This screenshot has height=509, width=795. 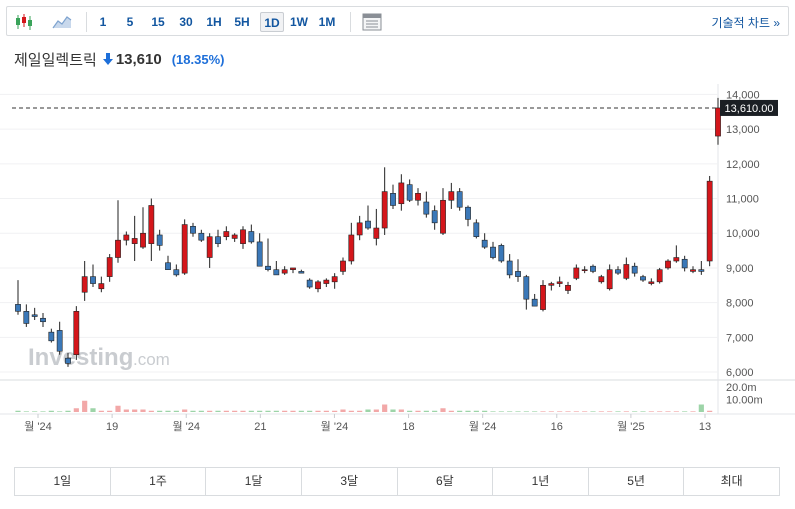 I want to click on interval-1h: 1H, so click(x=214, y=22).